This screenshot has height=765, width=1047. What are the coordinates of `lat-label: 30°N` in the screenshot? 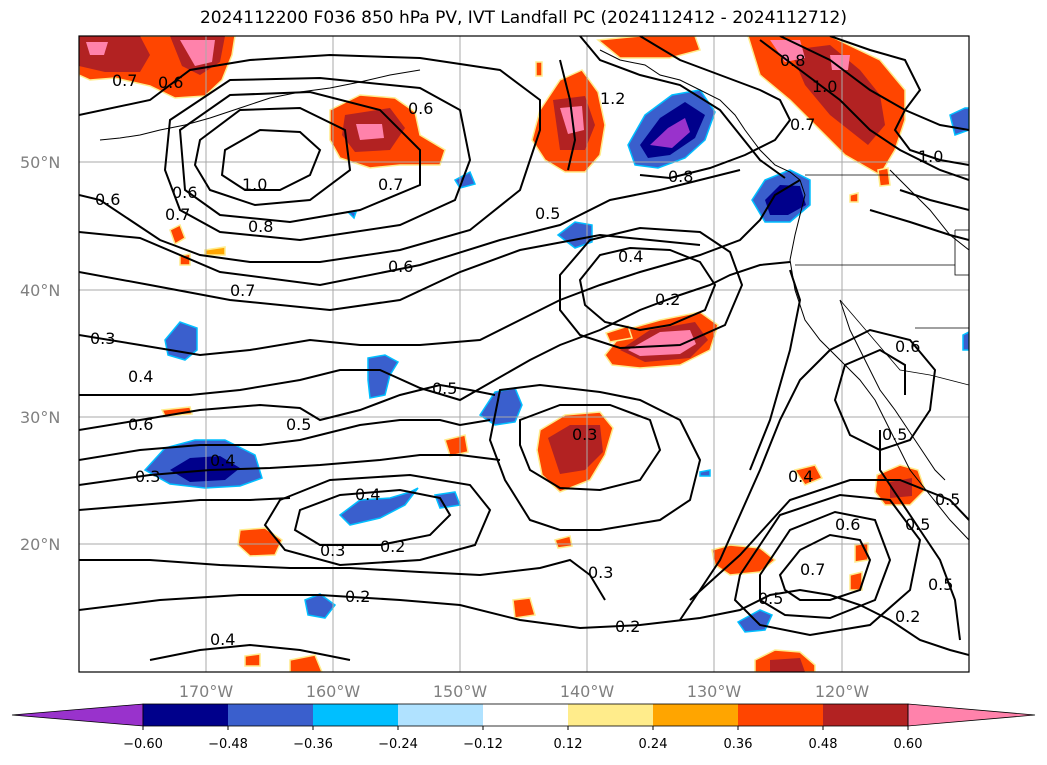 It's located at (40, 417).